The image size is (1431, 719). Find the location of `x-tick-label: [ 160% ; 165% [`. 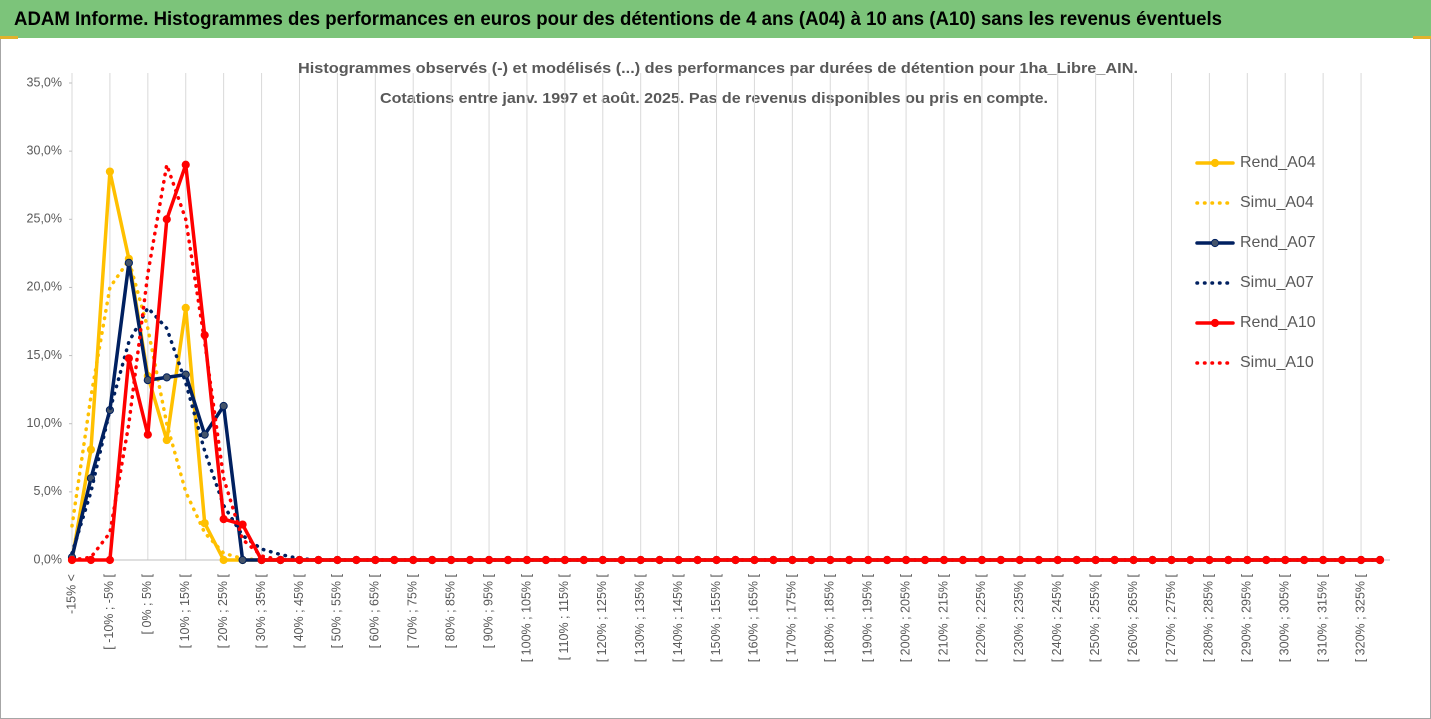

x-tick-label: [ 160% ; 165% [ is located at coordinates (754, 617).